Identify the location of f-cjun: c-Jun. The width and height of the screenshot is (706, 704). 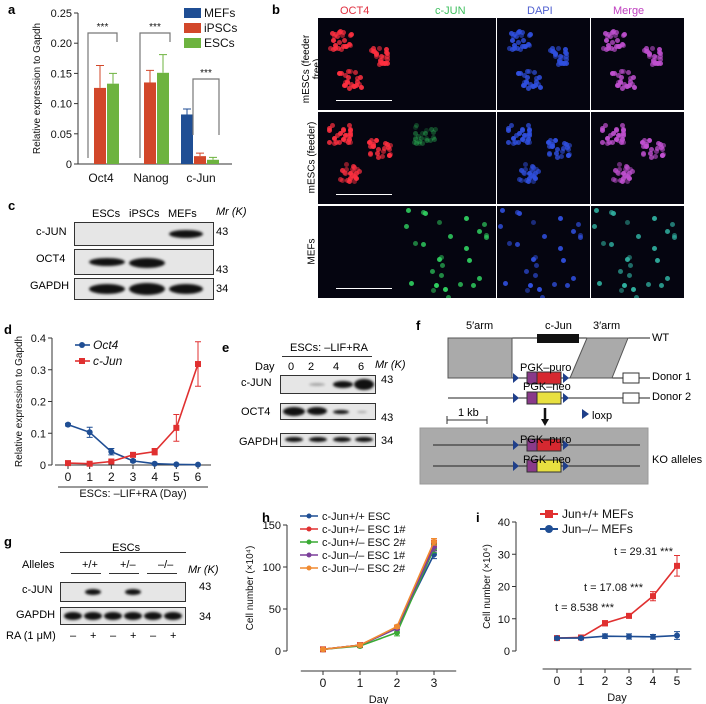
(558, 326).